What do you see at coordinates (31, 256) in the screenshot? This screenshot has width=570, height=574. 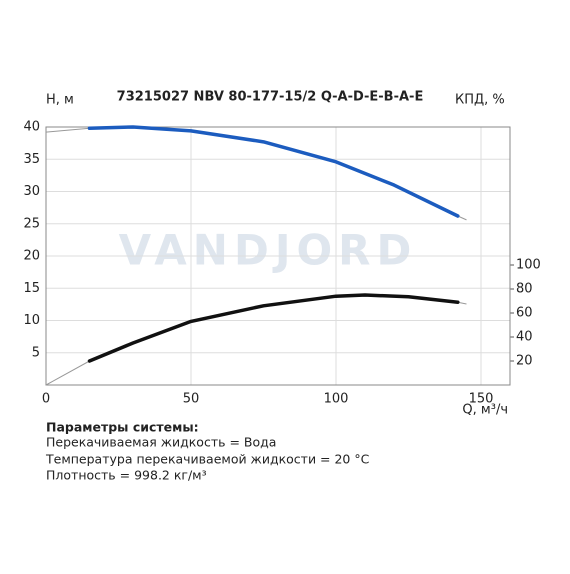 I see `y-tick-label: 20` at bounding box center [31, 256].